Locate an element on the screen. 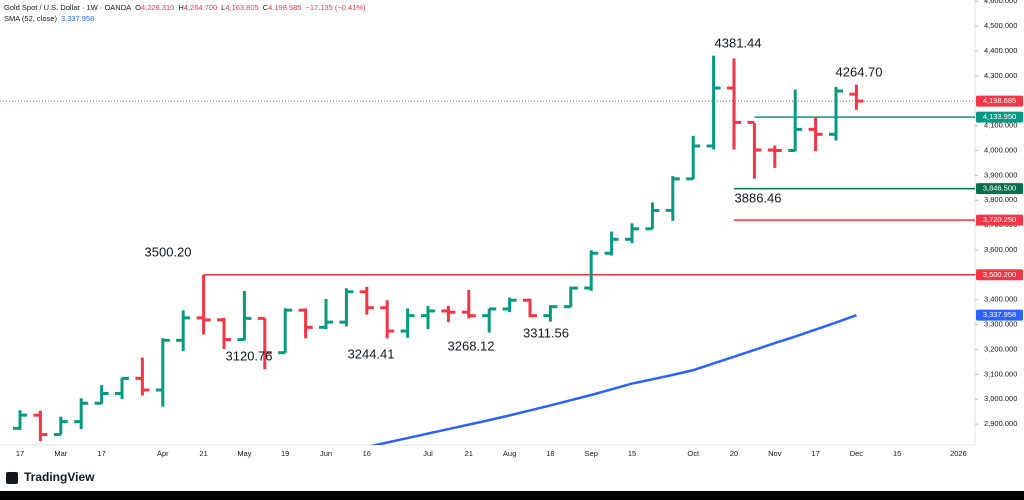 The image size is (1024, 500). y-tick-label: 3,900.000 is located at coordinates (1000, 174).